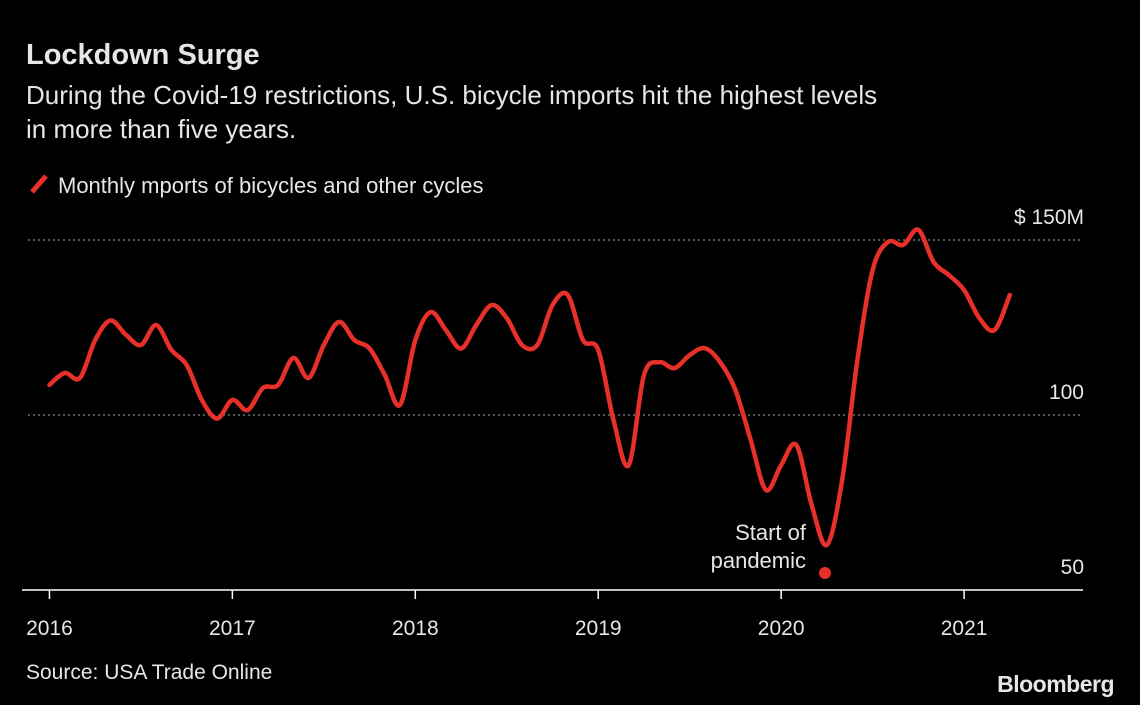 The image size is (1140, 705). What do you see at coordinates (49, 628) in the screenshot?
I see `x-tick-label: 2016` at bounding box center [49, 628].